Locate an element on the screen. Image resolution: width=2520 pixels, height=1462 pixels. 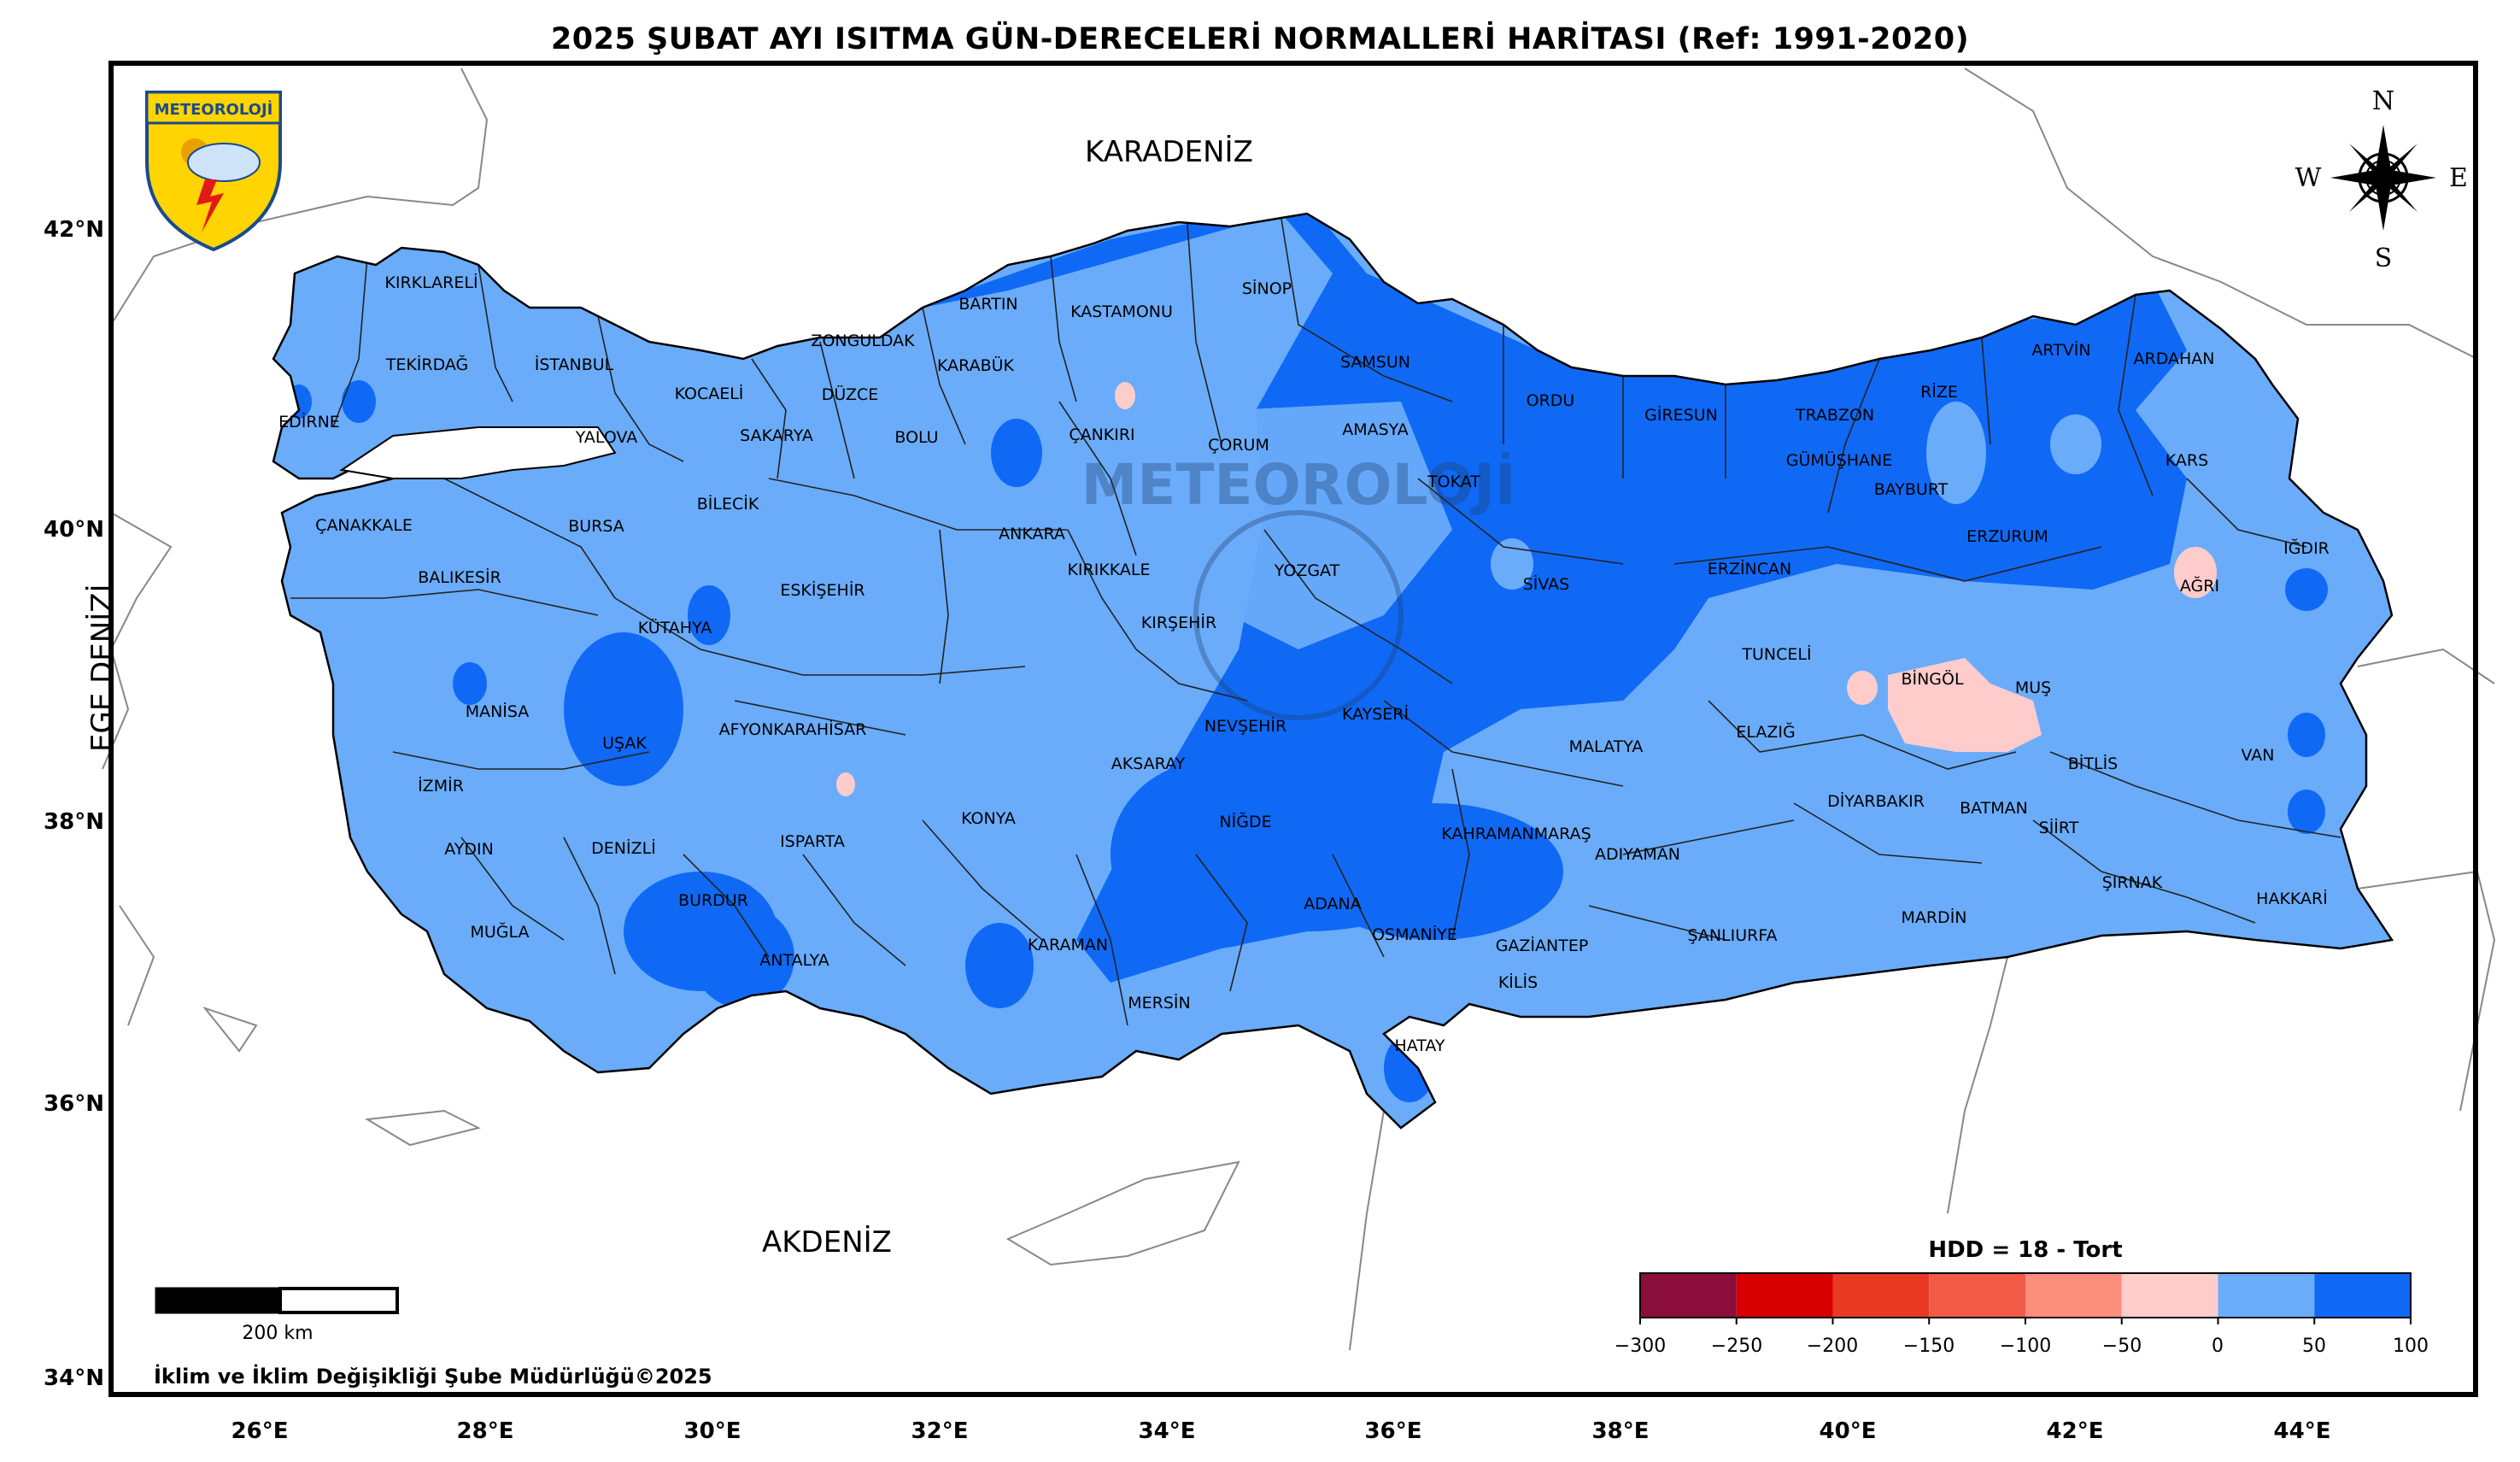
label-bursa: BURSA is located at coordinates (596, 526).